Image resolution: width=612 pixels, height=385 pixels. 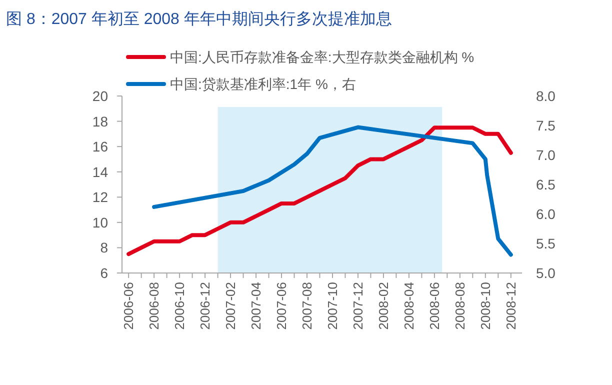 What do you see at coordinates (485, 306) in the screenshot?
I see `x-tick-label: 2008-10` at bounding box center [485, 306].